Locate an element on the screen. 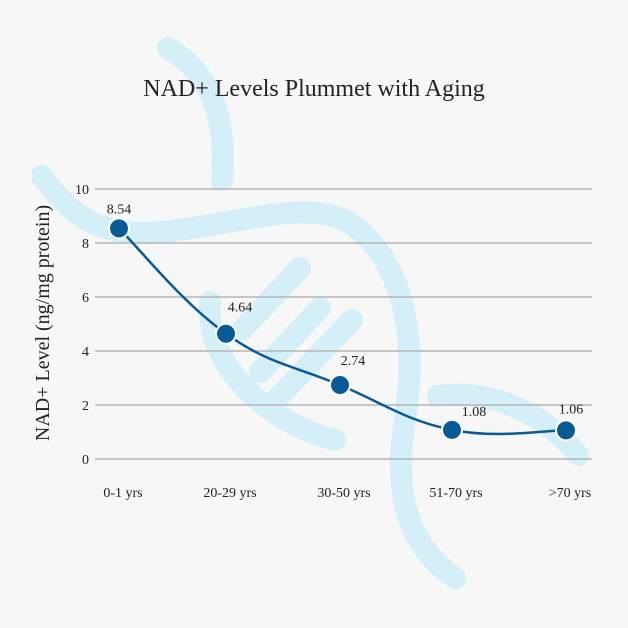 The image size is (628, 628). y-tick-label: 6 is located at coordinates (85, 298).